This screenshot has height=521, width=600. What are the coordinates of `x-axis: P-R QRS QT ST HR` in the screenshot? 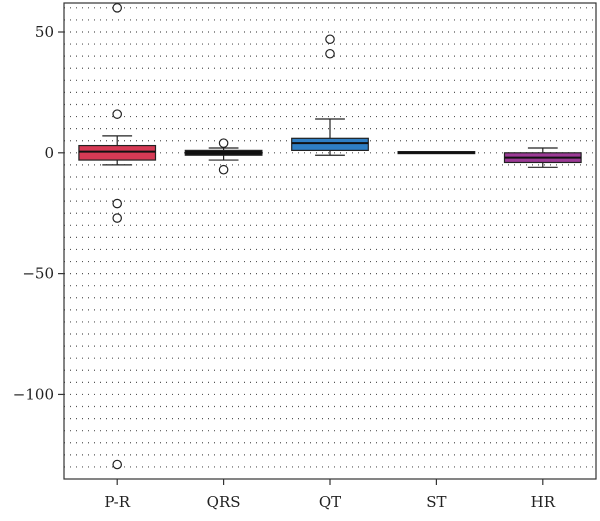 It's located at (330, 495).